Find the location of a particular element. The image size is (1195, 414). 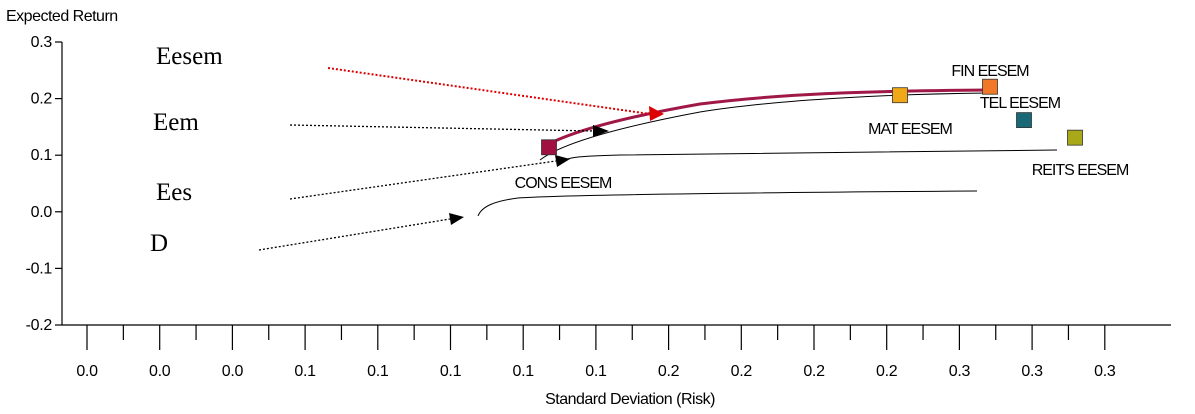

asset-marker-fin is located at coordinates (990, 86).